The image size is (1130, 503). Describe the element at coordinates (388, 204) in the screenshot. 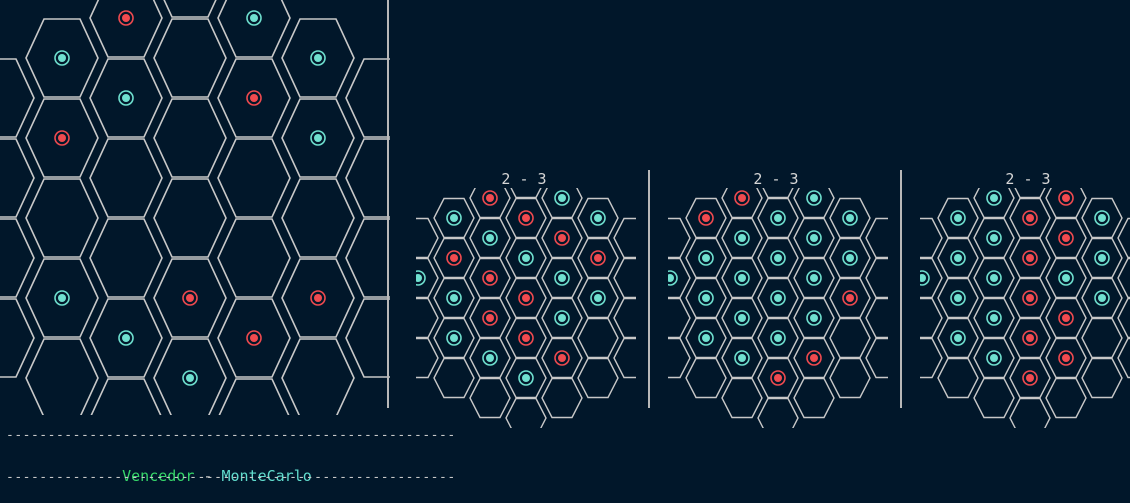

I see `board-separator` at that location.